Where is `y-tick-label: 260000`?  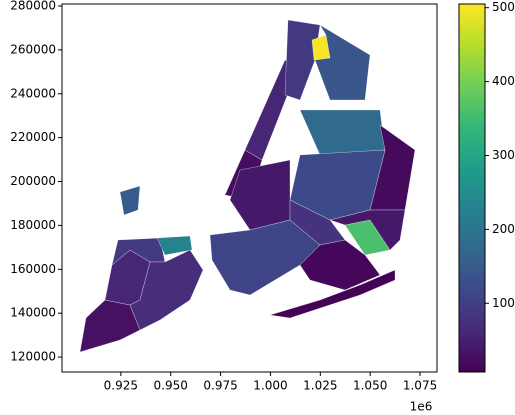
y-tick-label: 260000 is located at coordinates (33, 49).